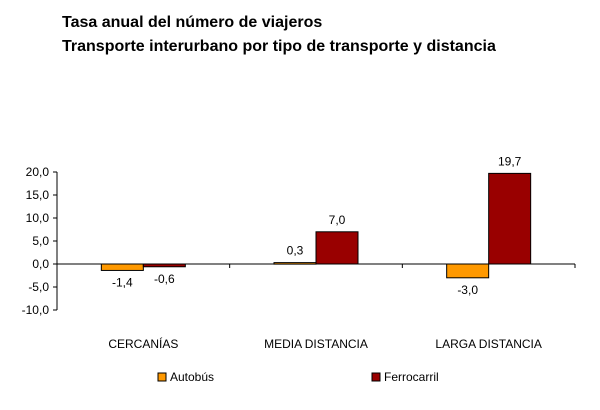  I want to click on y-tick-label: 5,0, so click(40, 241).